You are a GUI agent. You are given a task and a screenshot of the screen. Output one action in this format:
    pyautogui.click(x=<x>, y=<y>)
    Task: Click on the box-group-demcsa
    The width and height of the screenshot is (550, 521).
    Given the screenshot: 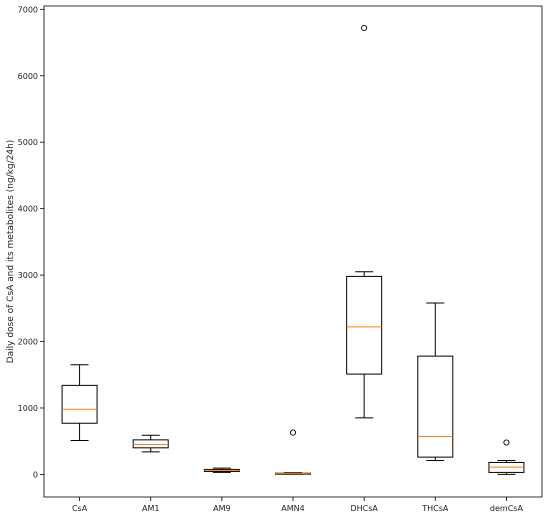 What is the action you would take?
    pyautogui.click(x=506, y=457)
    